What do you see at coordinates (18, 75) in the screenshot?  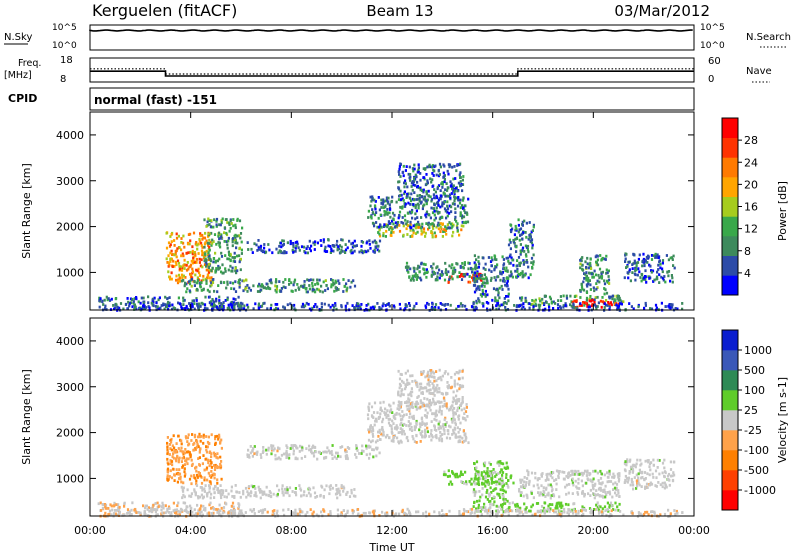 I see `freq-left-label-2: [MHz]` at bounding box center [18, 75].